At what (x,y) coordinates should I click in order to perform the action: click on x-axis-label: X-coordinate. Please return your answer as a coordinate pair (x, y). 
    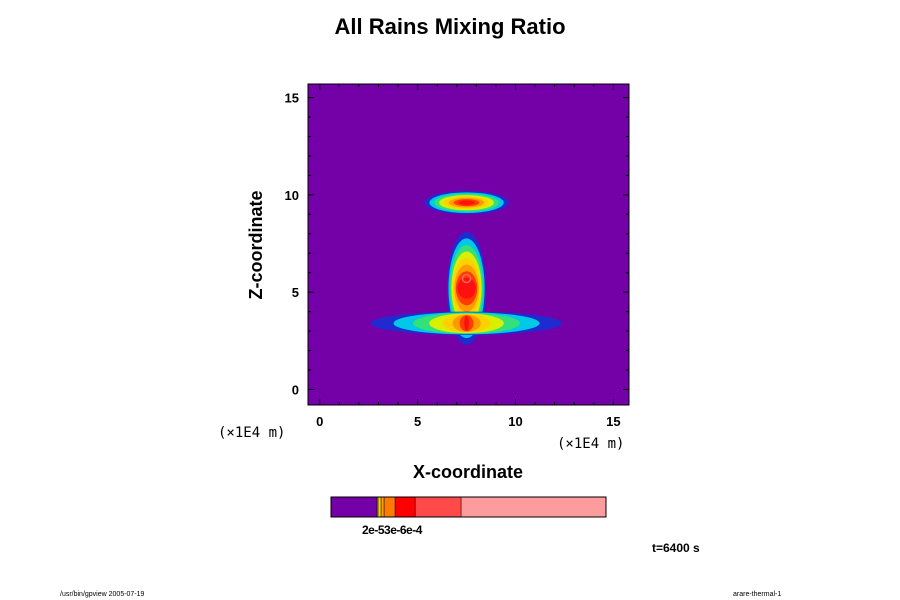
    Looking at the image, I should click on (468, 472).